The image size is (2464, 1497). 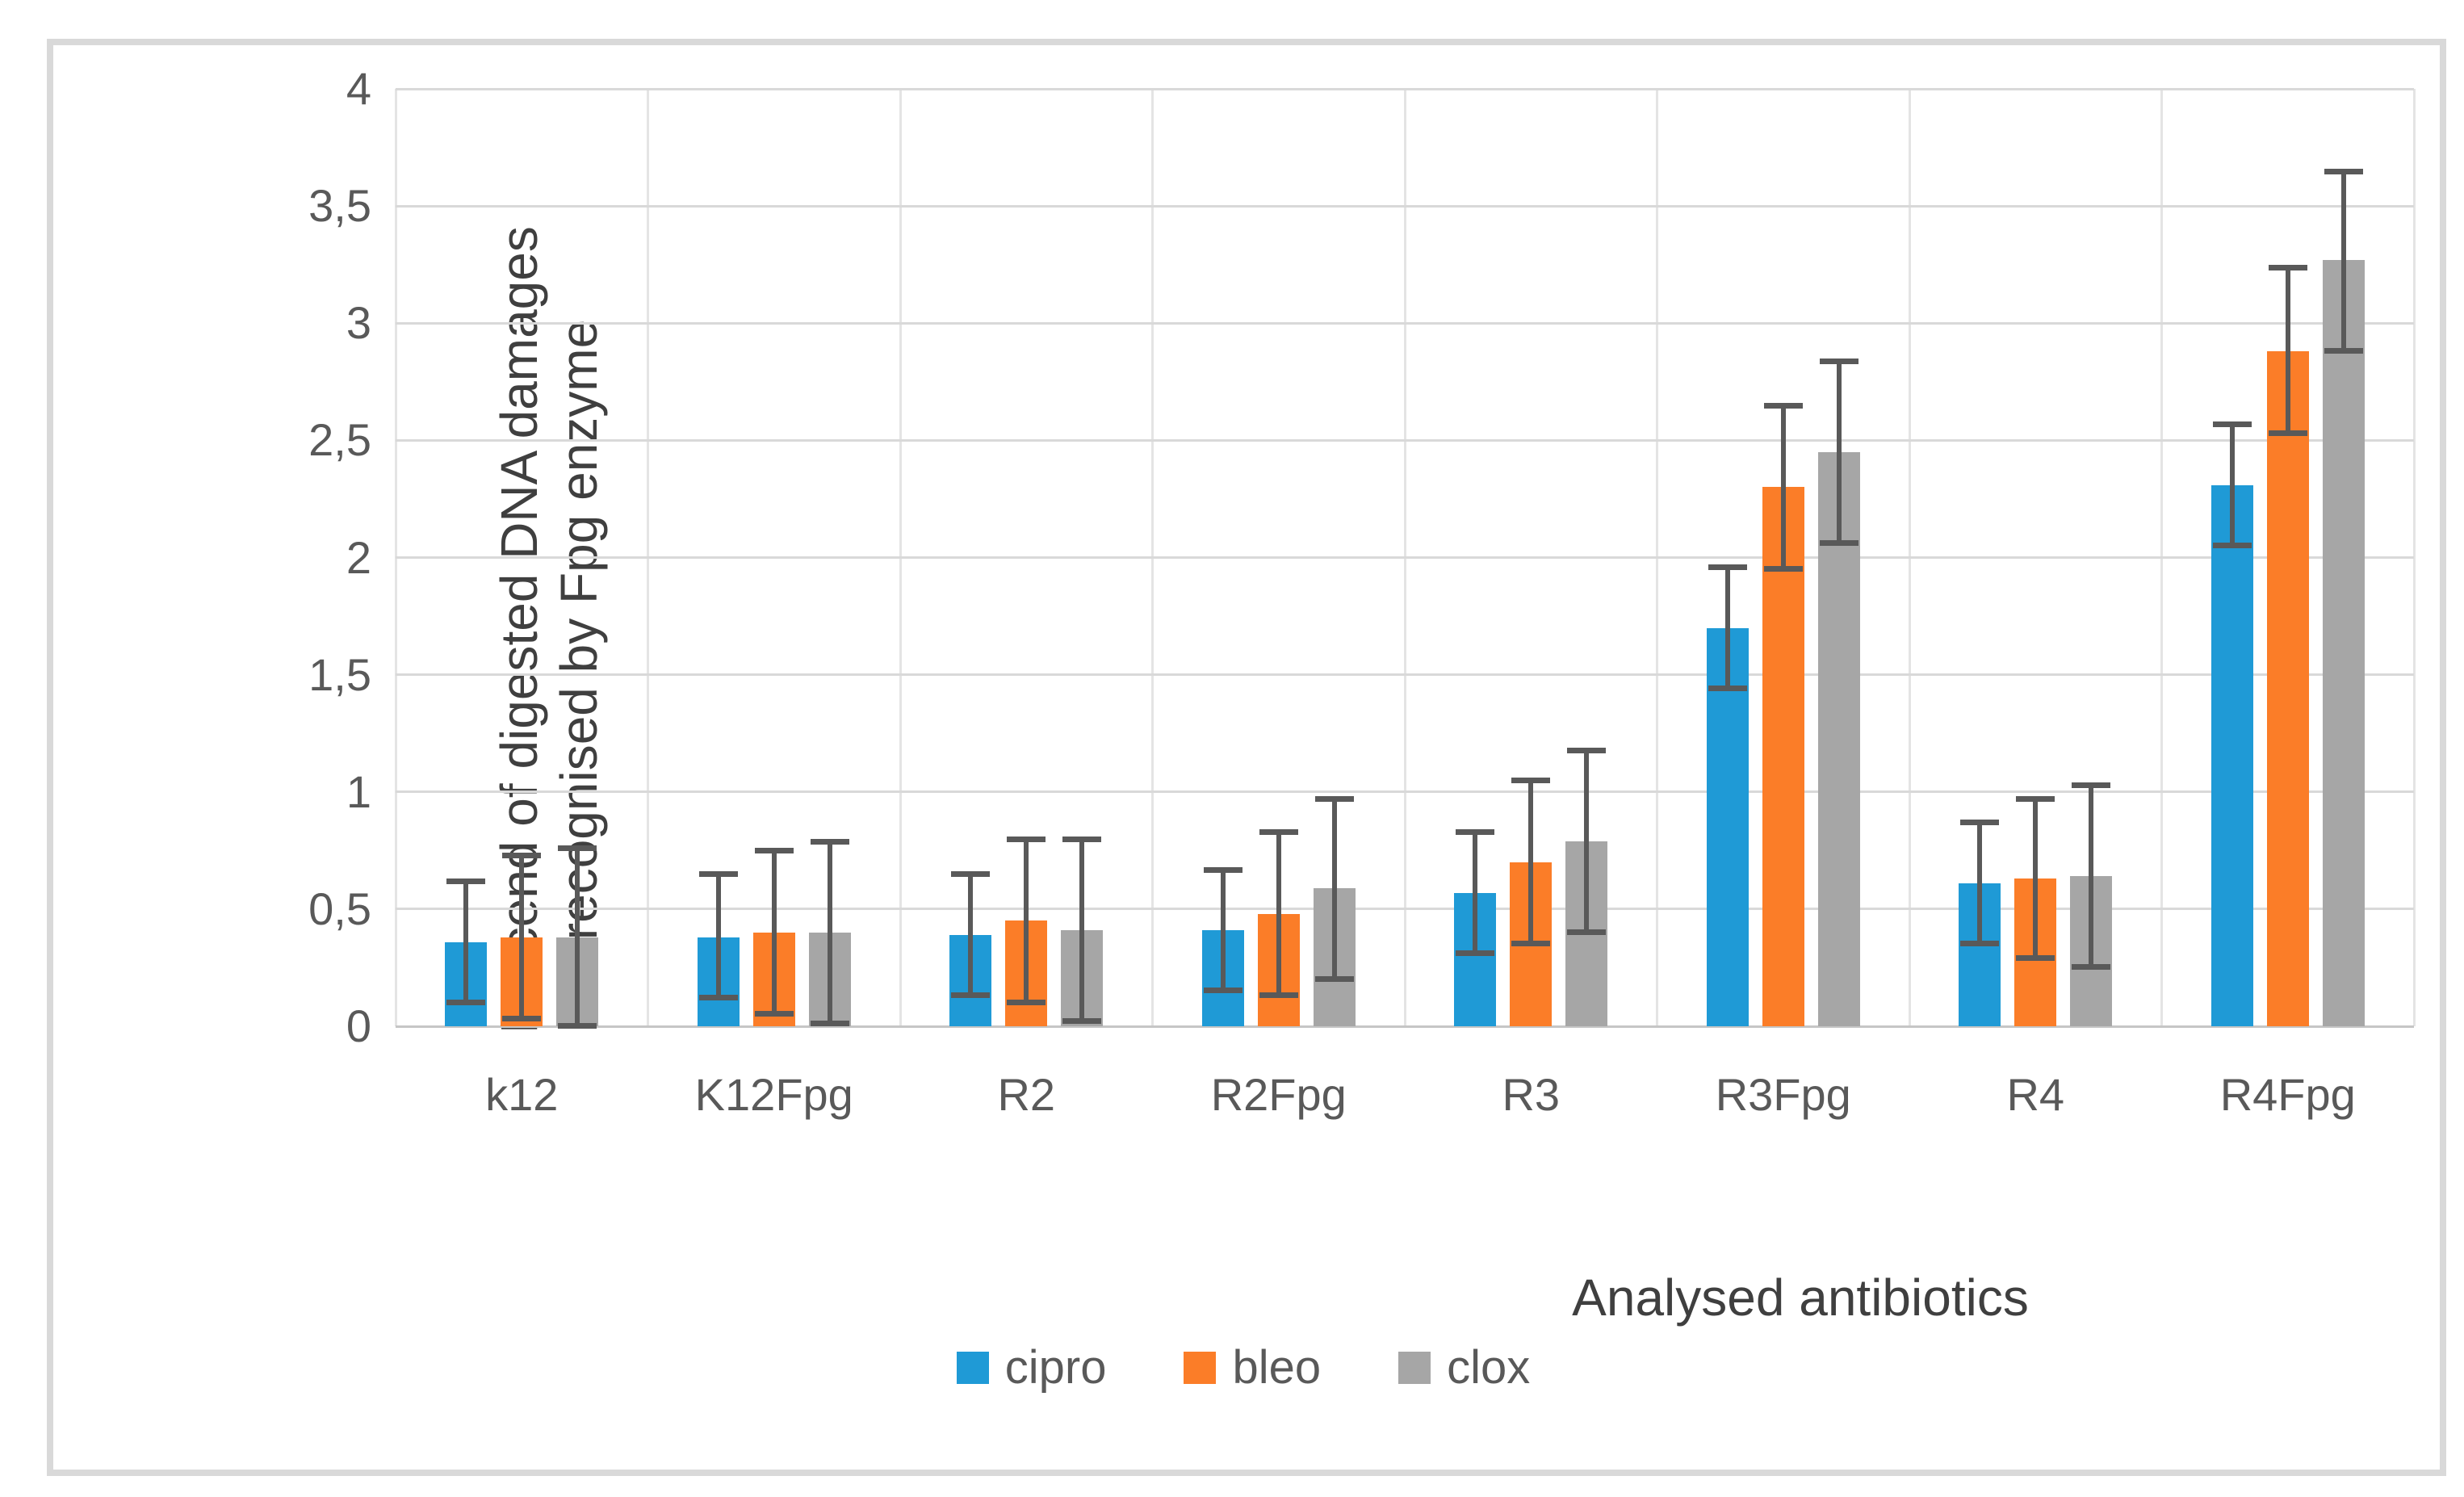 I want to click on error-bar-bleo-R4, so click(x=2036, y=878).